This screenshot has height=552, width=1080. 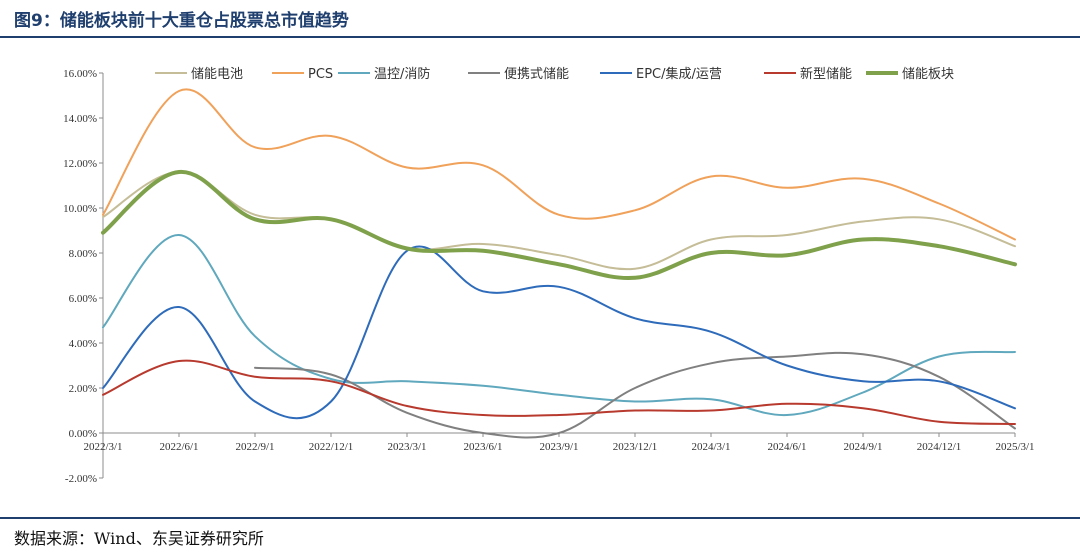 I want to click on x-tick-label: 2024/12/1, so click(x=939, y=447).